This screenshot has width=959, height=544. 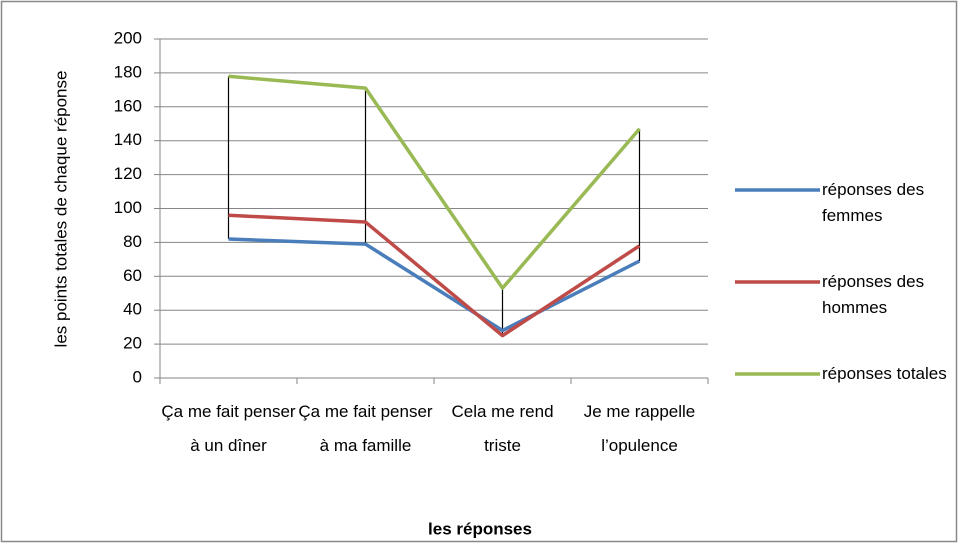 What do you see at coordinates (228, 428) in the screenshot?
I see `x-tick-label: Ça me fait penser à un dîner` at bounding box center [228, 428].